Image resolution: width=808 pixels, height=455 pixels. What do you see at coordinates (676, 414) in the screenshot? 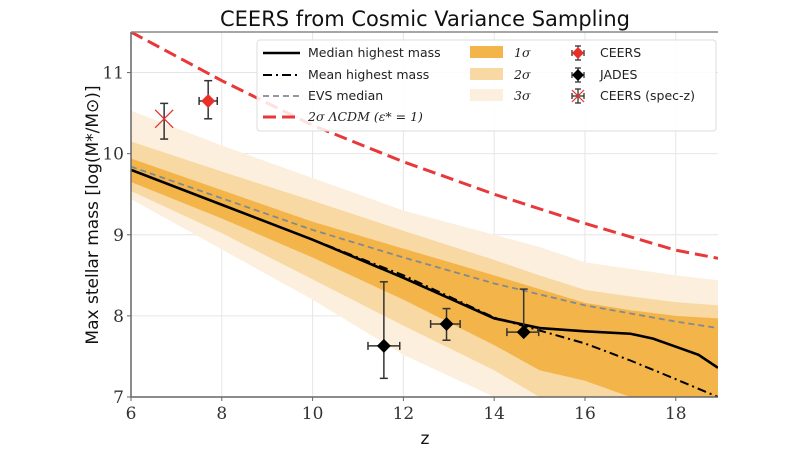
I see `x-tick-label: 18` at bounding box center [676, 414].